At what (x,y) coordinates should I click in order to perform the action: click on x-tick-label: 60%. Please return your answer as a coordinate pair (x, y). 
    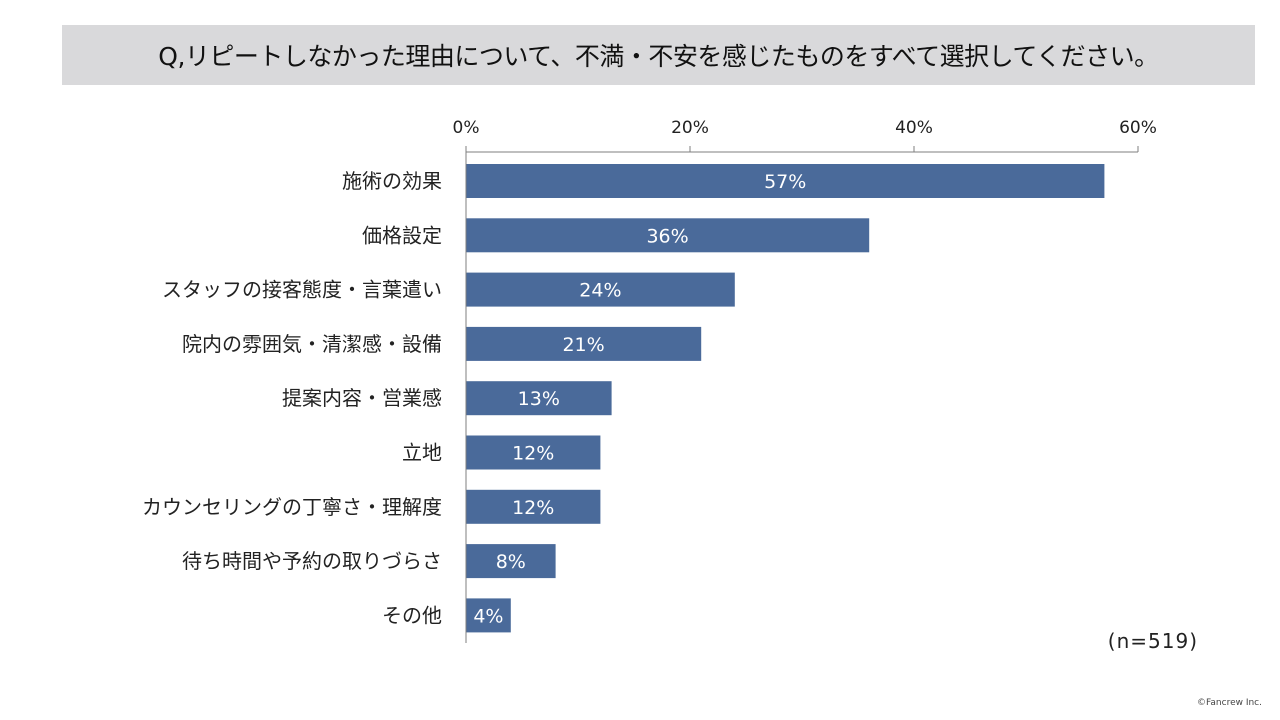
    Looking at the image, I should click on (1138, 128).